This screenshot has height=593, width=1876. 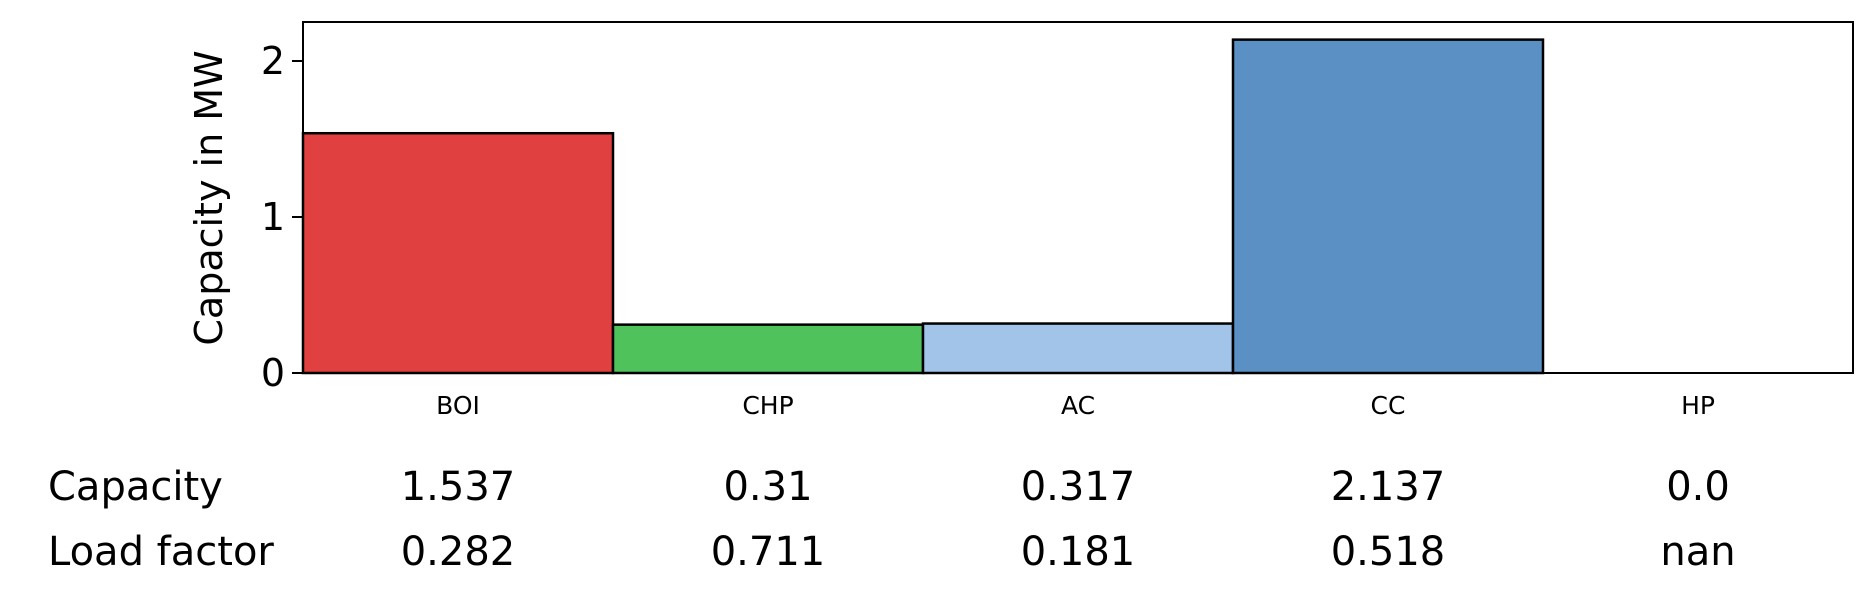 What do you see at coordinates (1388, 206) in the screenshot?
I see `bar-cc` at bounding box center [1388, 206].